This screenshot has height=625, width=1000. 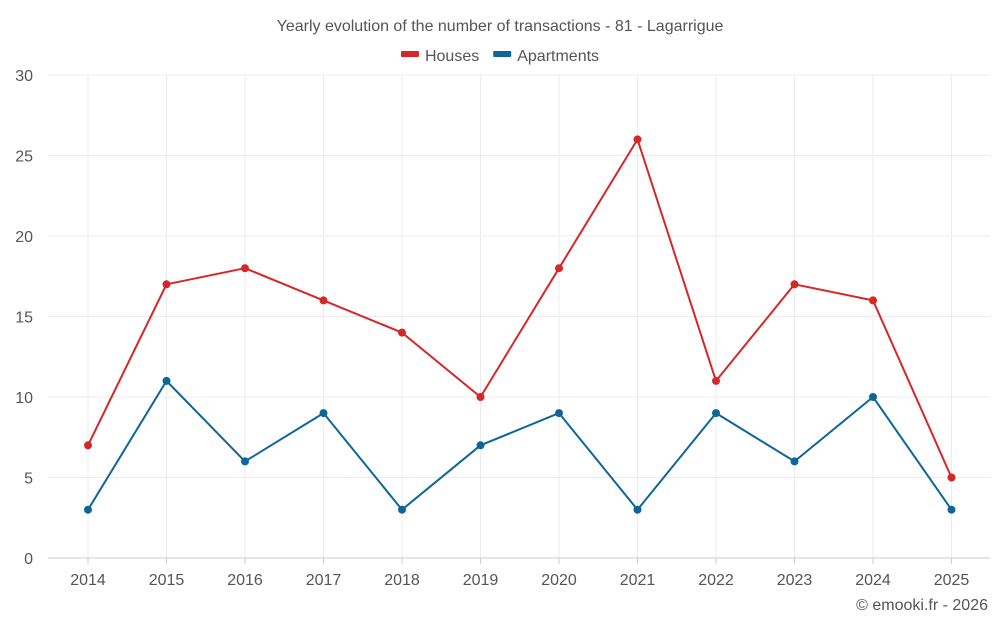 I want to click on legend-label: Houses, so click(x=452, y=56).